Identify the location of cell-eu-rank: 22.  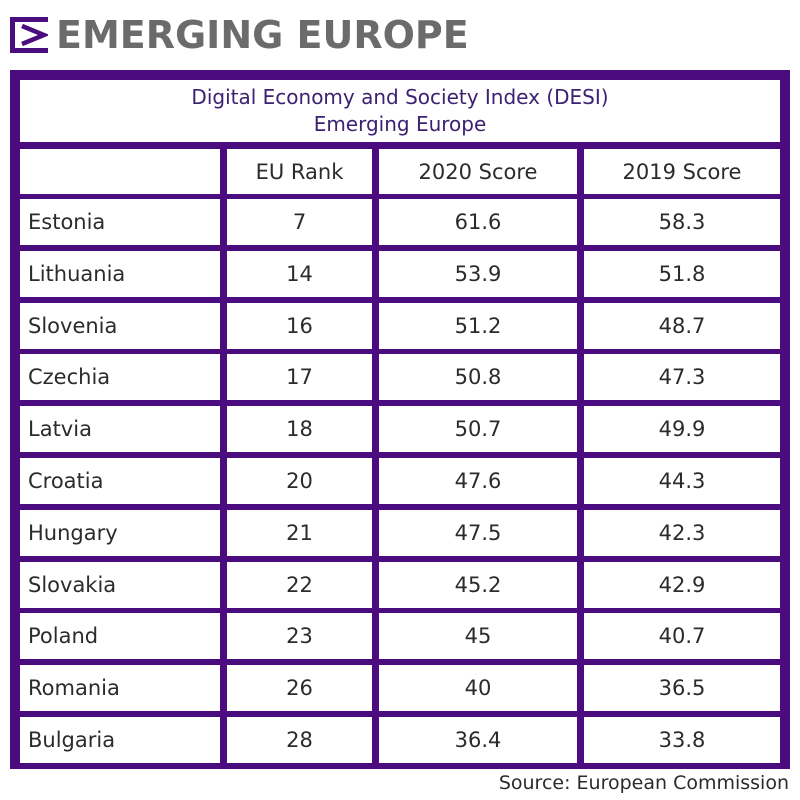
(299, 585).